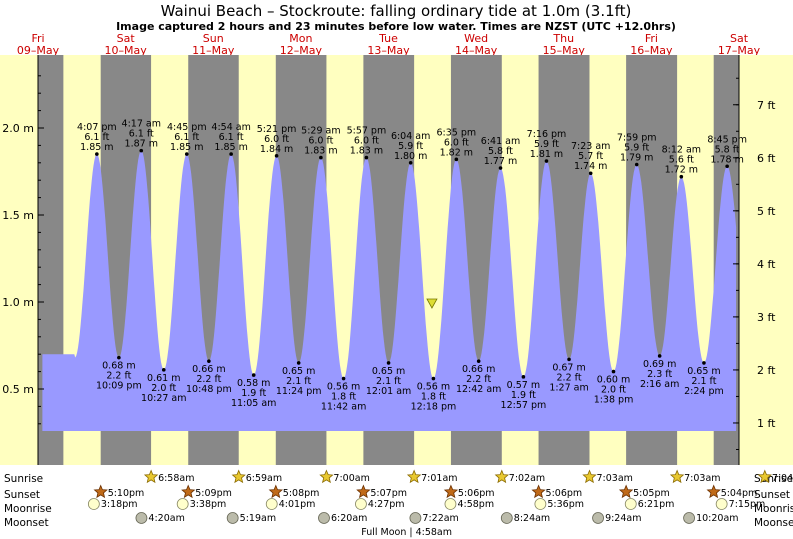 The height and width of the screenshot is (539, 793). Describe the element at coordinates (166, 518) in the screenshot. I see `moonset-time: 4:20am` at that location.